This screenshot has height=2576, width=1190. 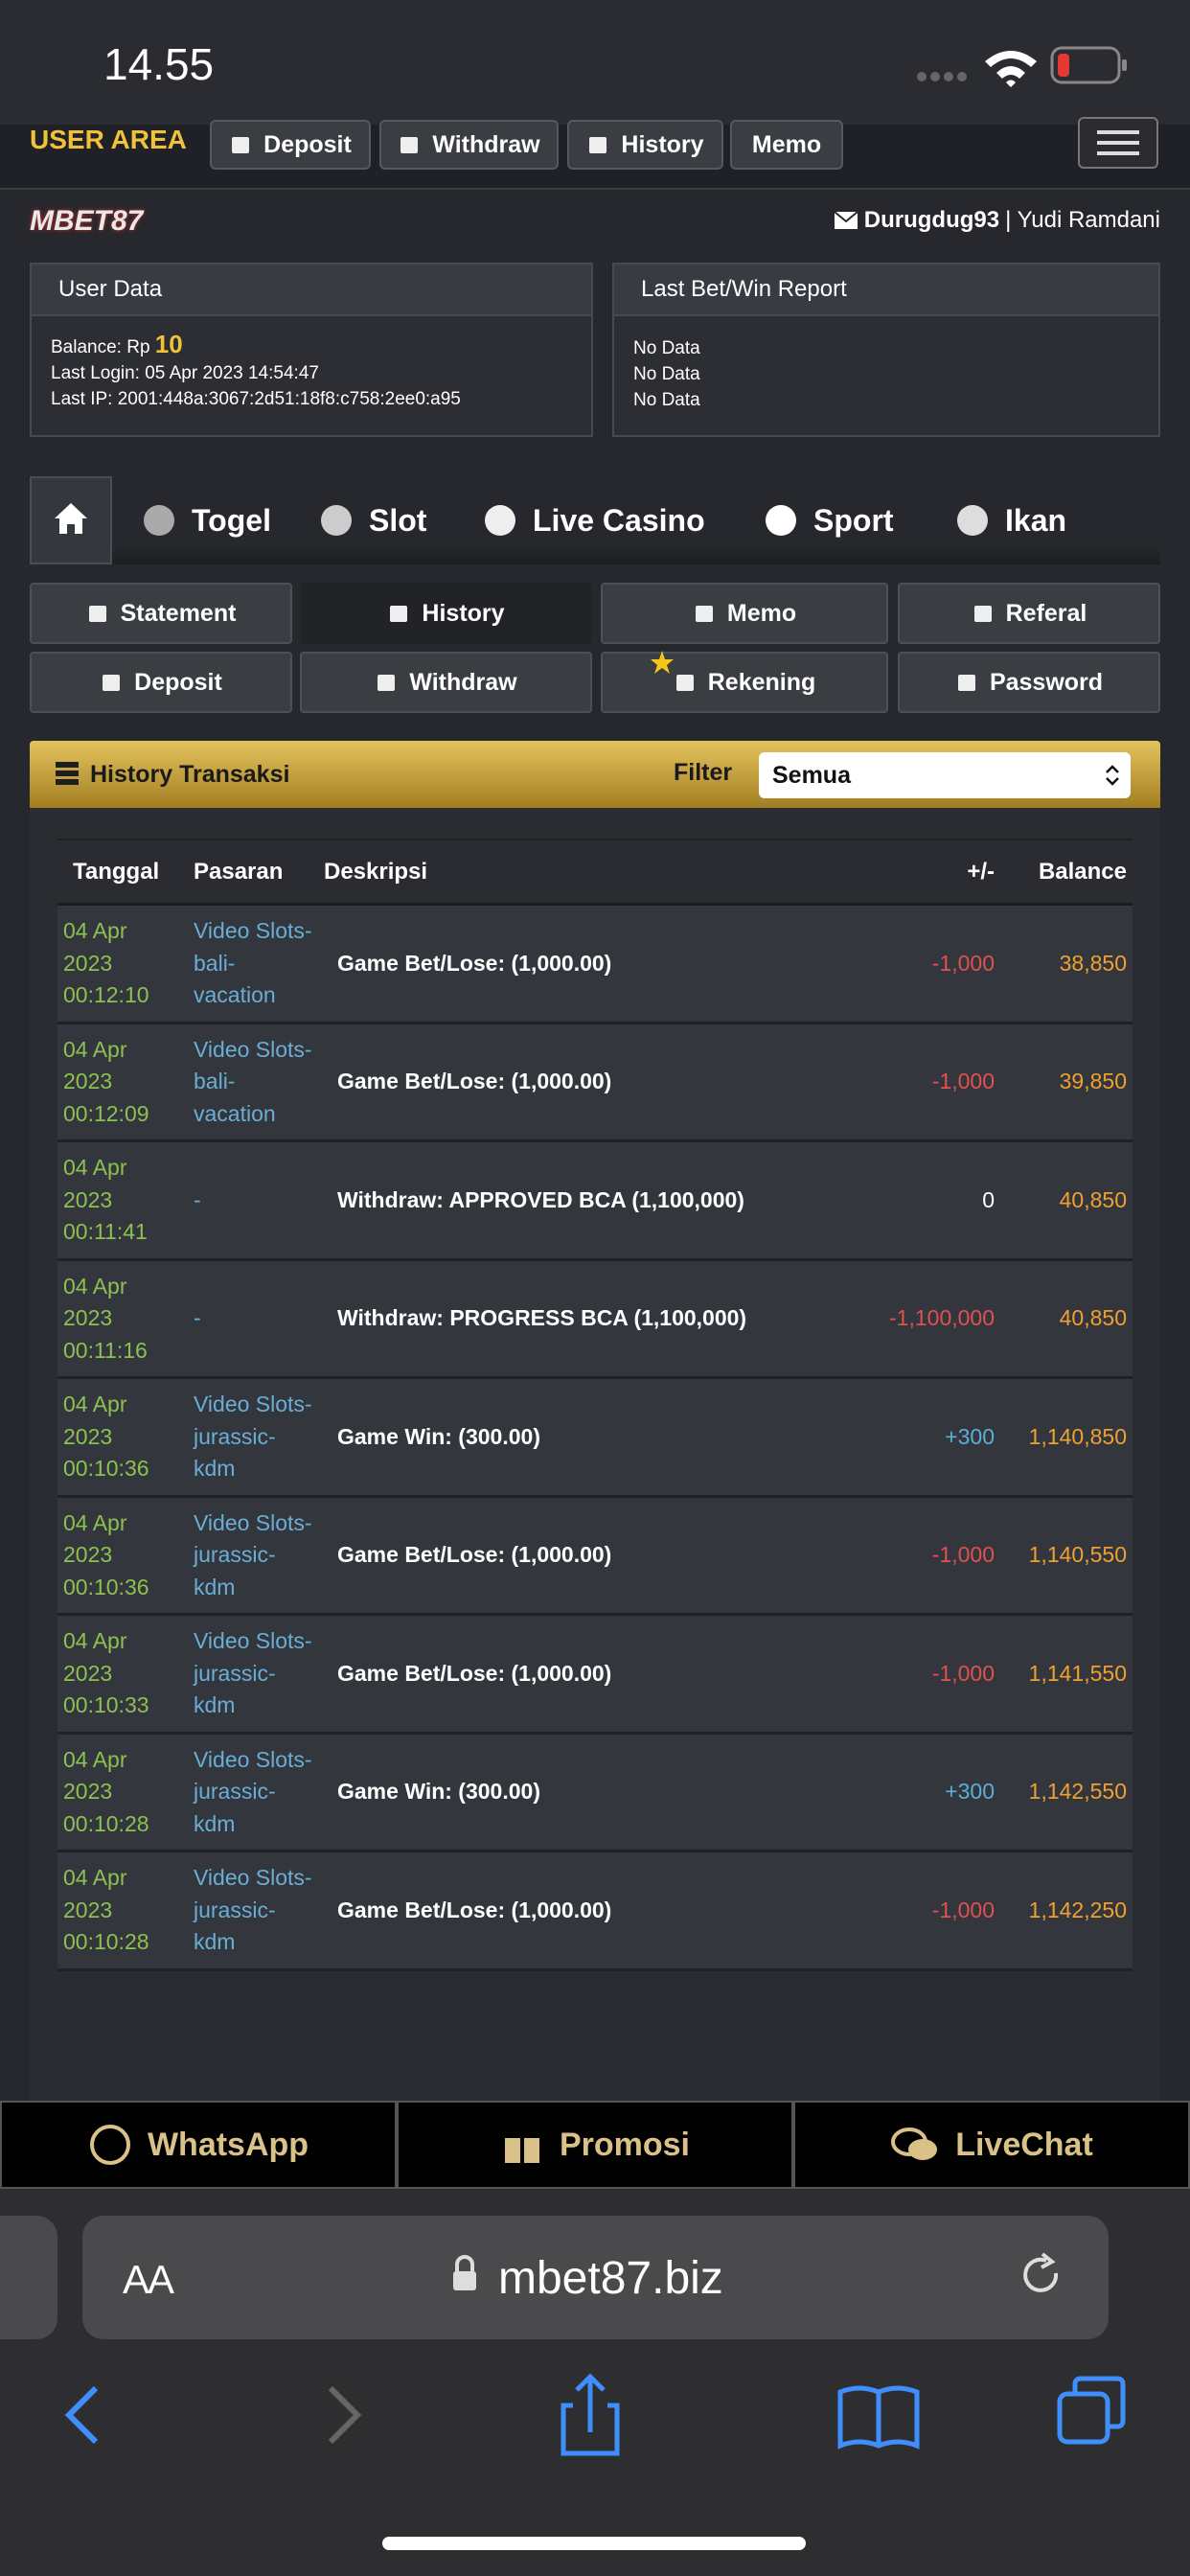 What do you see at coordinates (945, 775) in the screenshot?
I see `filter-select: Semua` at bounding box center [945, 775].